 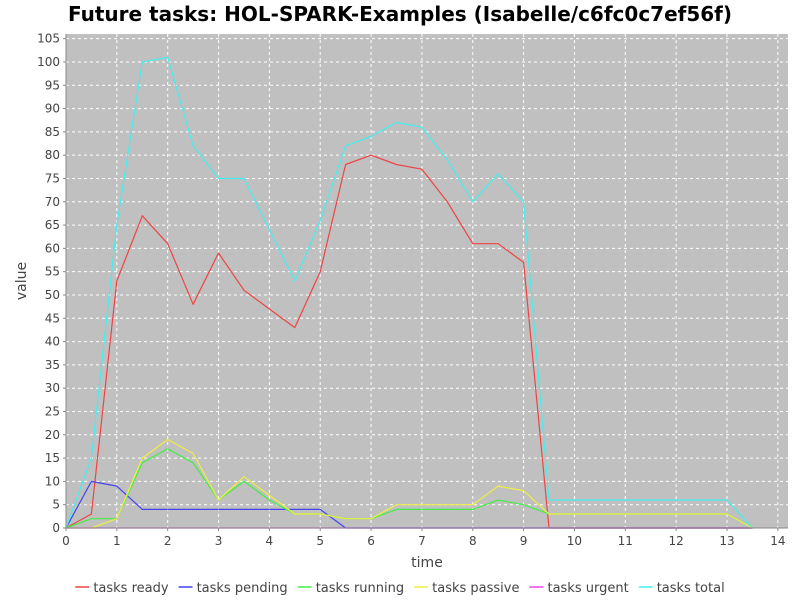 What do you see at coordinates (52, 225) in the screenshot?
I see `y-tick-label: 65` at bounding box center [52, 225].